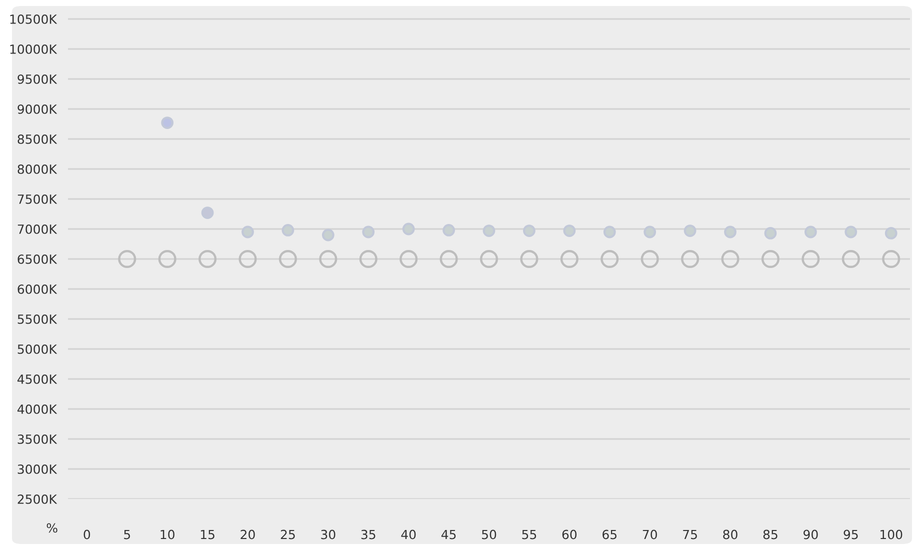  What do you see at coordinates (37, 379) in the screenshot?
I see `y-tick-label: 4500K` at bounding box center [37, 379].